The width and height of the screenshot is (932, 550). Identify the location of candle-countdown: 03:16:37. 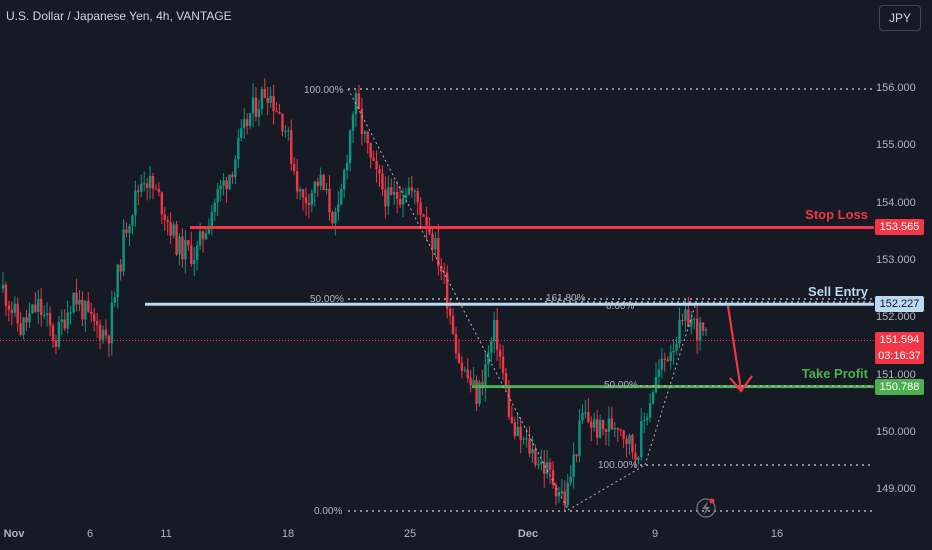
(899, 356).